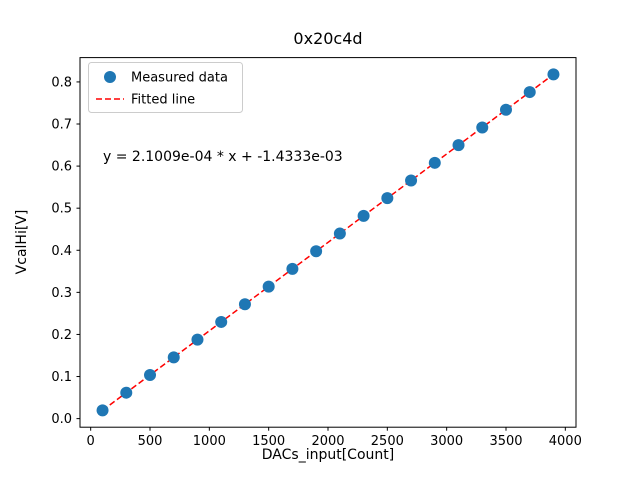 The image size is (640, 484). Describe the element at coordinates (327, 441) in the screenshot. I see `x-tick-label: 2000` at that location.